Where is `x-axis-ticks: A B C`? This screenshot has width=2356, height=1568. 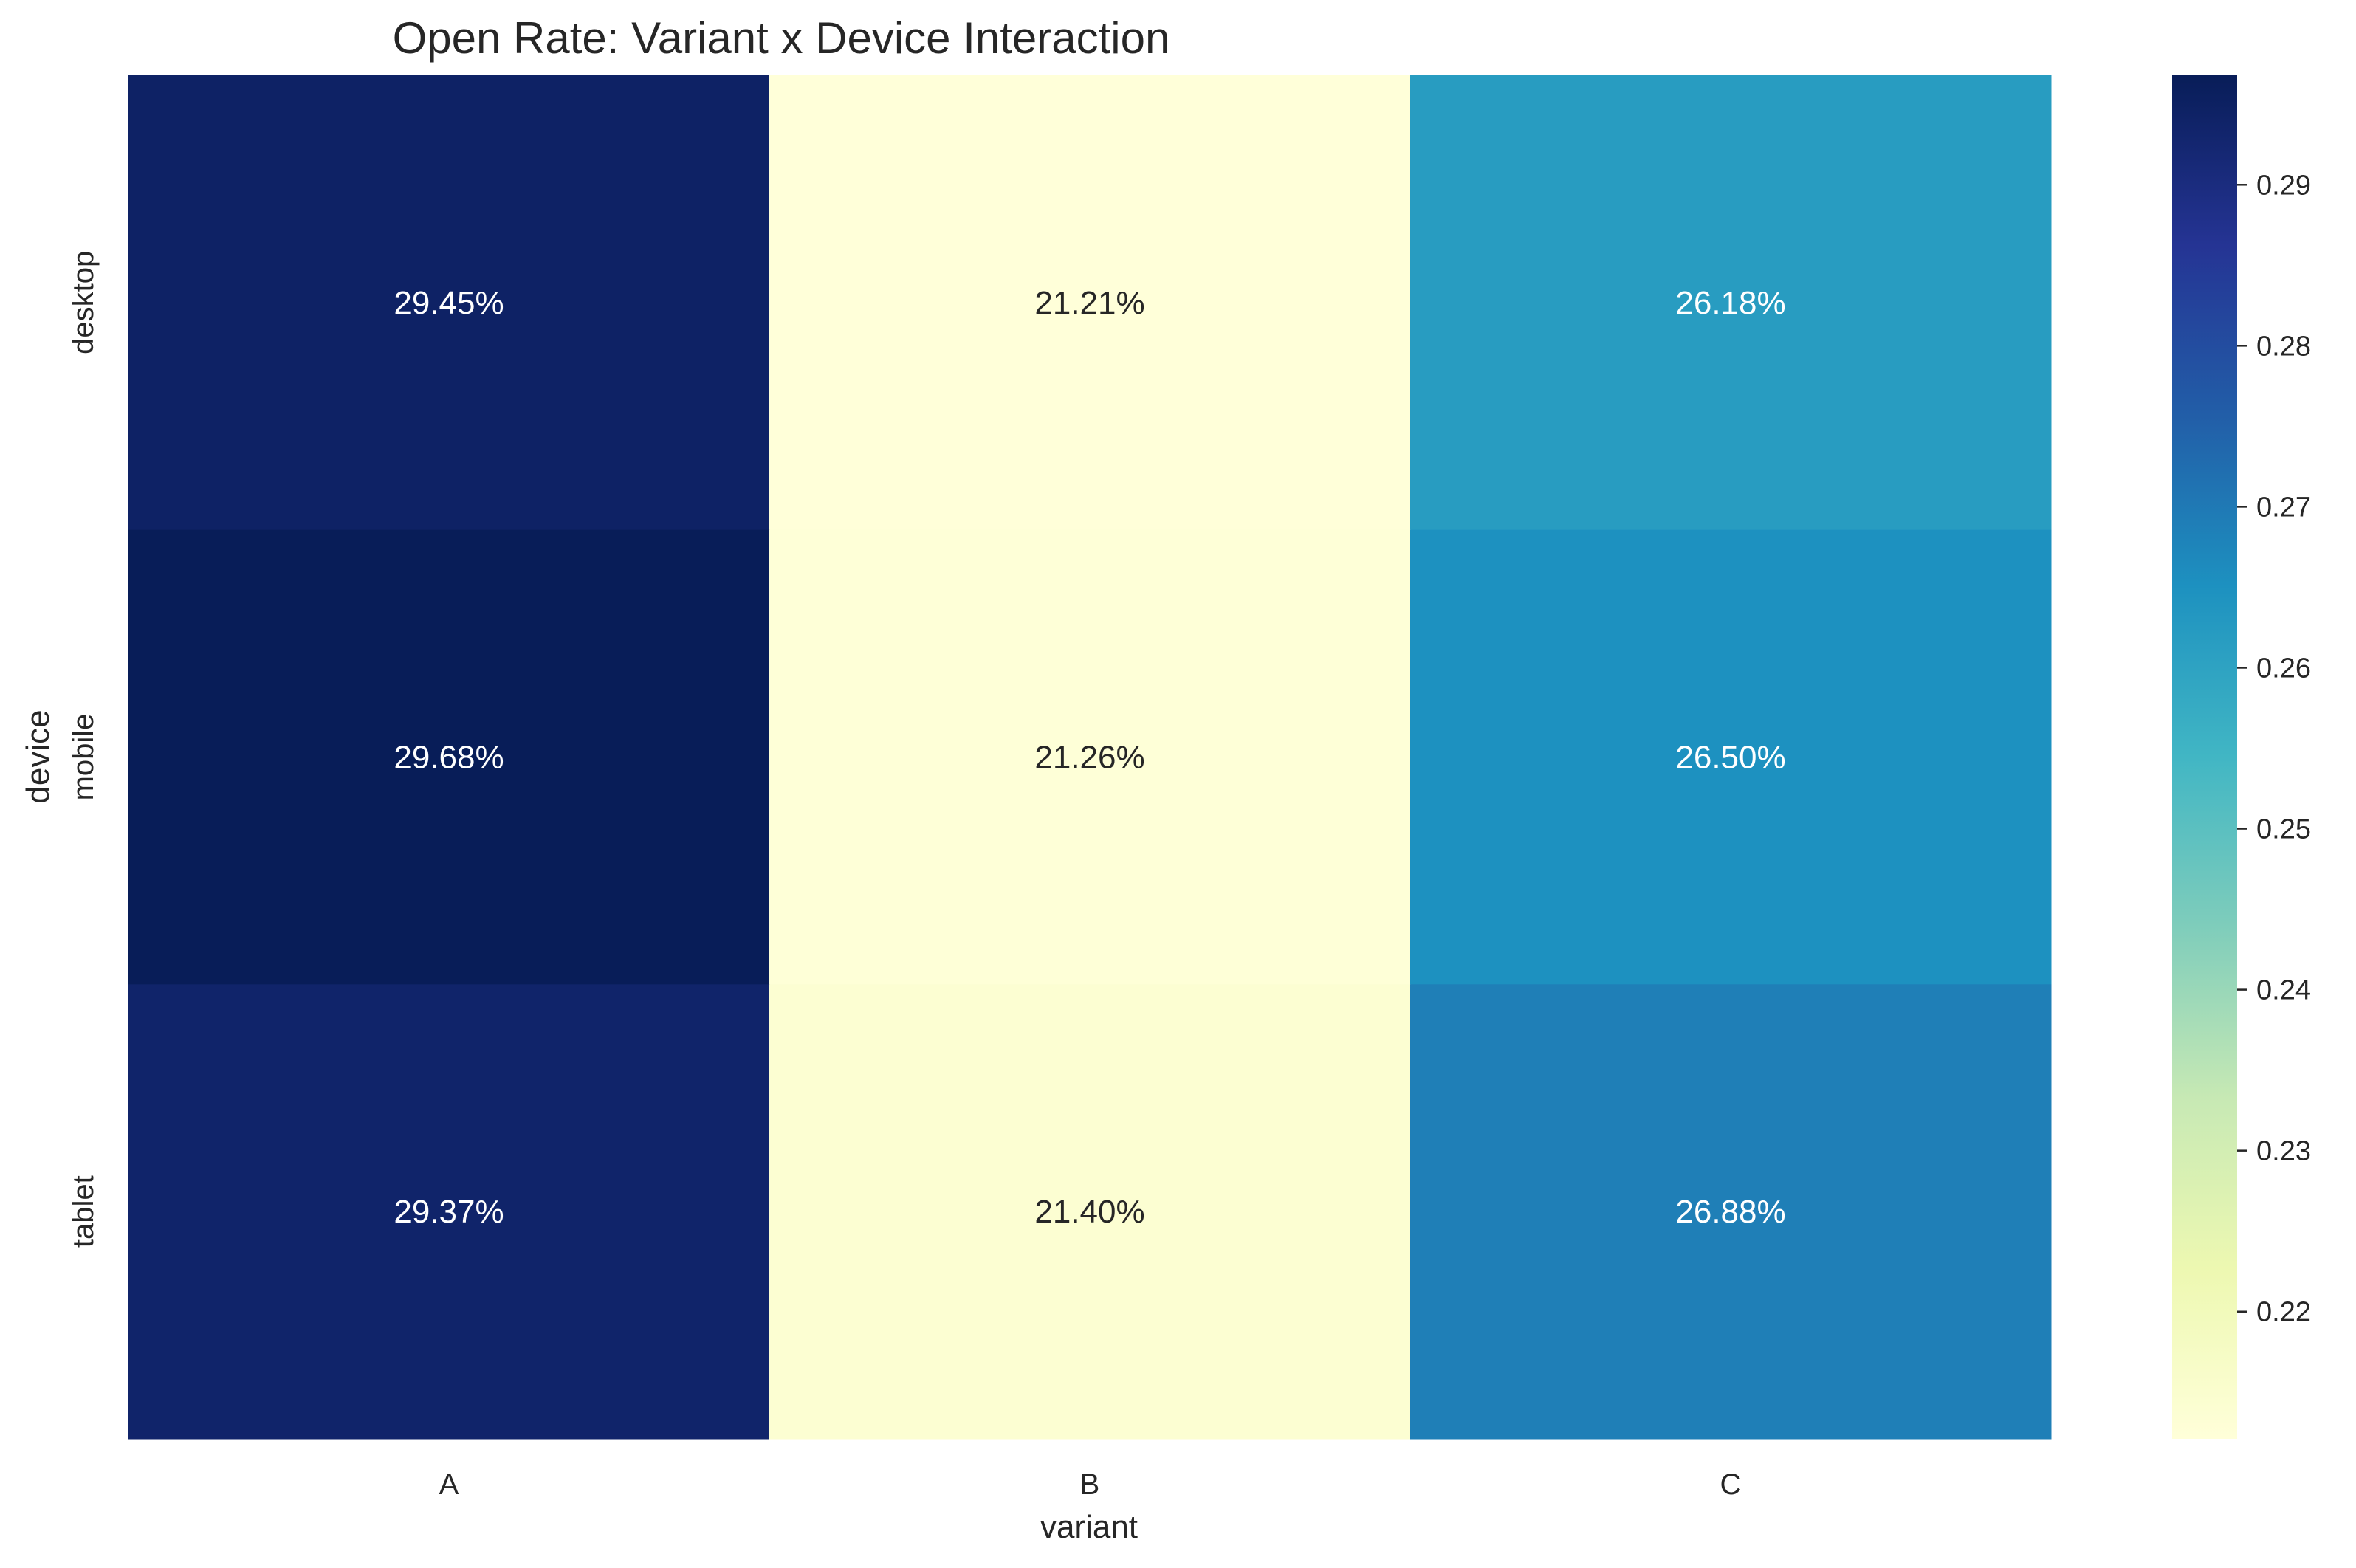 x-axis-ticks: A B C is located at coordinates (1090, 1484).